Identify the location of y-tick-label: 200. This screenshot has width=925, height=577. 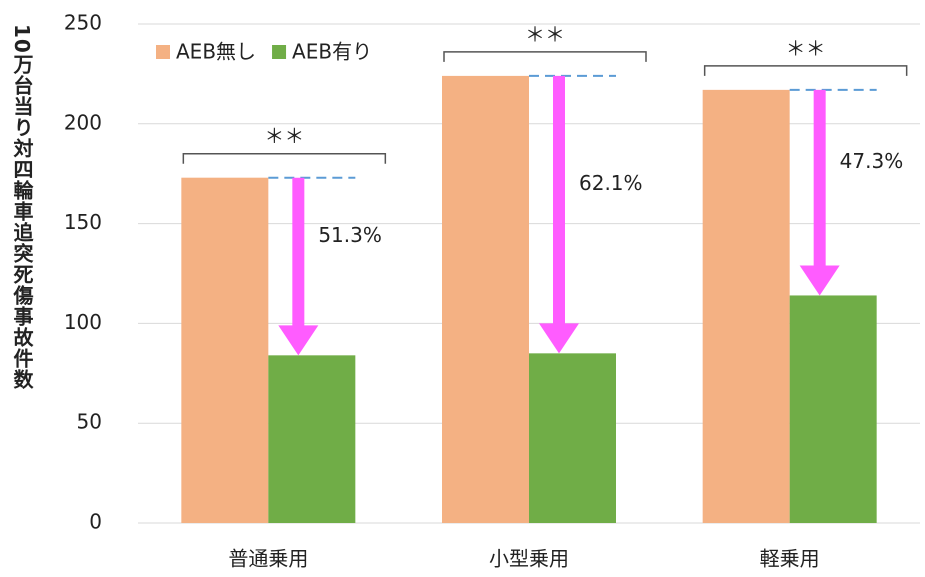
(83, 122).